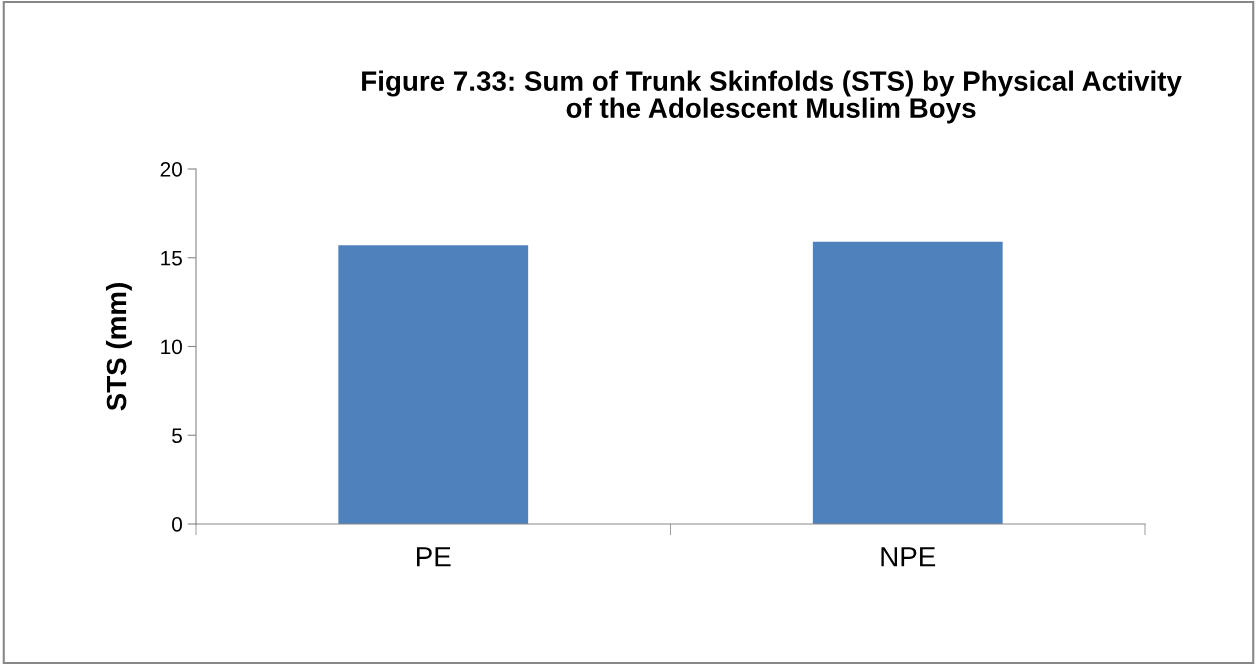 This screenshot has width=1257, height=665. I want to click on chart-title: Figure 7.33: Sum of Trunk Skinfolds (STS) by Physical Activity of the Adolescent Muslim Boys, so click(772, 97).